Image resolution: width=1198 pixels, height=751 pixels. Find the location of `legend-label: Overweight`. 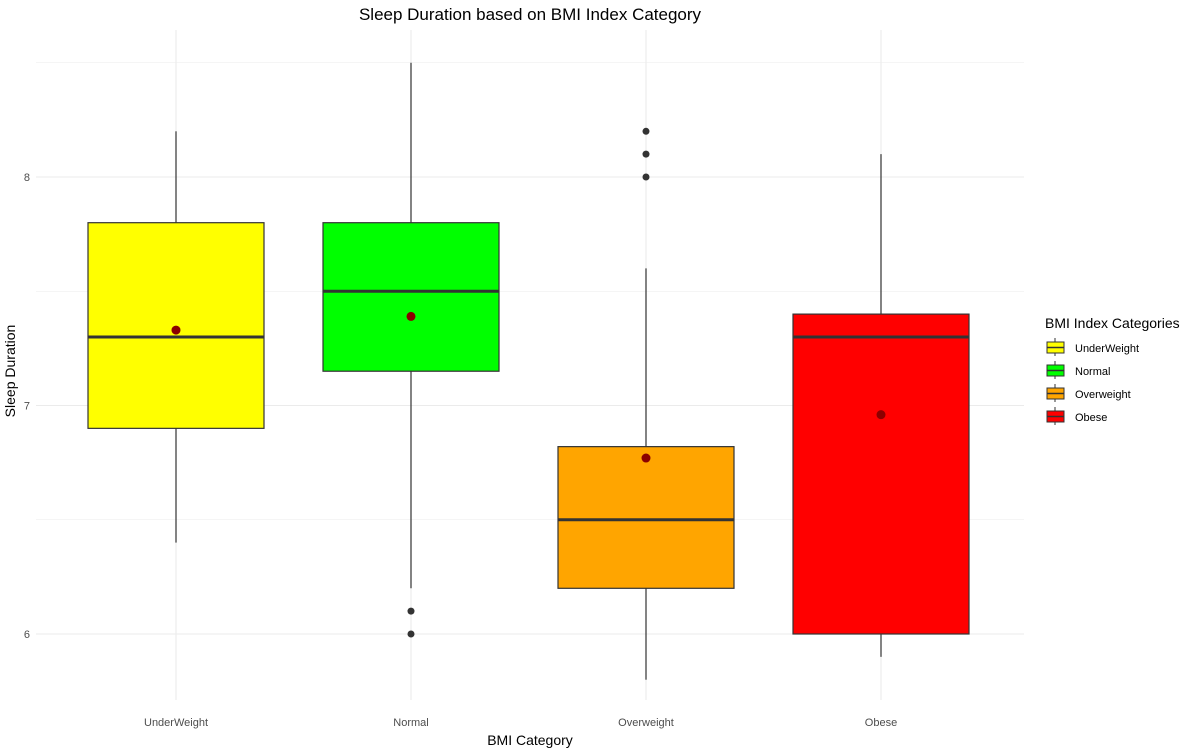

legend-label: Overweight is located at coordinates (1103, 395).